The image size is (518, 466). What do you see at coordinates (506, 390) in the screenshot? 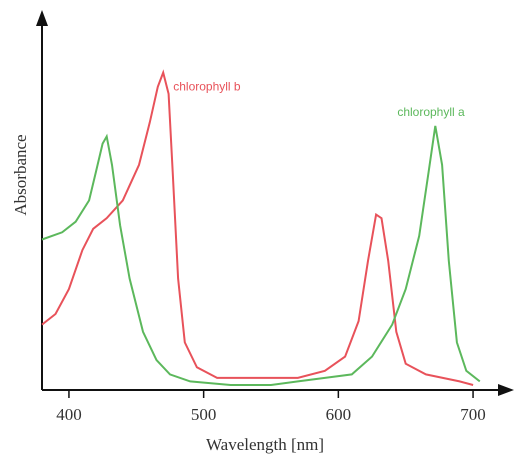
I see `x-axis-arrow` at bounding box center [506, 390].